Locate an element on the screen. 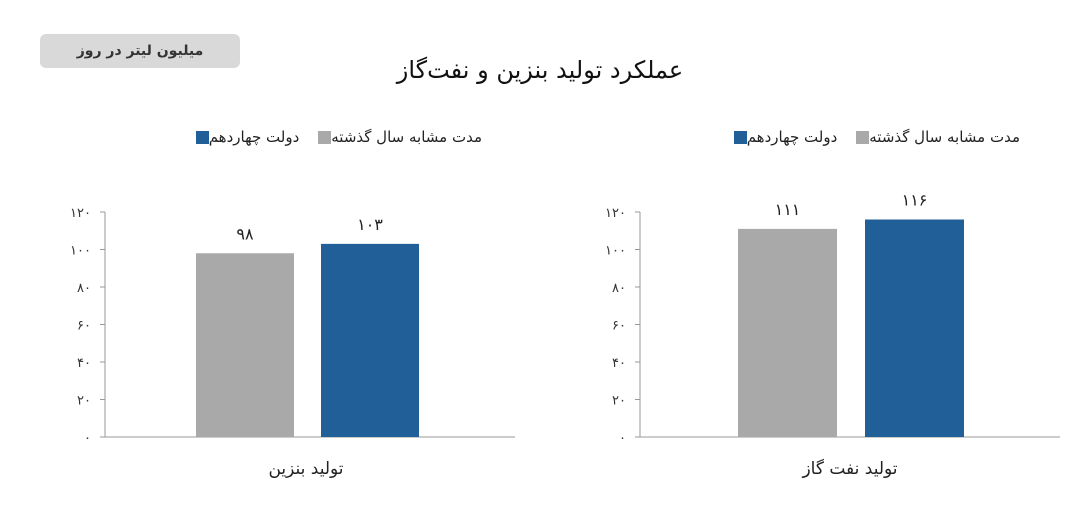 Image resolution: width=1080 pixels, height=529 pixels. x-axis-label-gasoil: تولید نفت گاز is located at coordinates (849, 468).